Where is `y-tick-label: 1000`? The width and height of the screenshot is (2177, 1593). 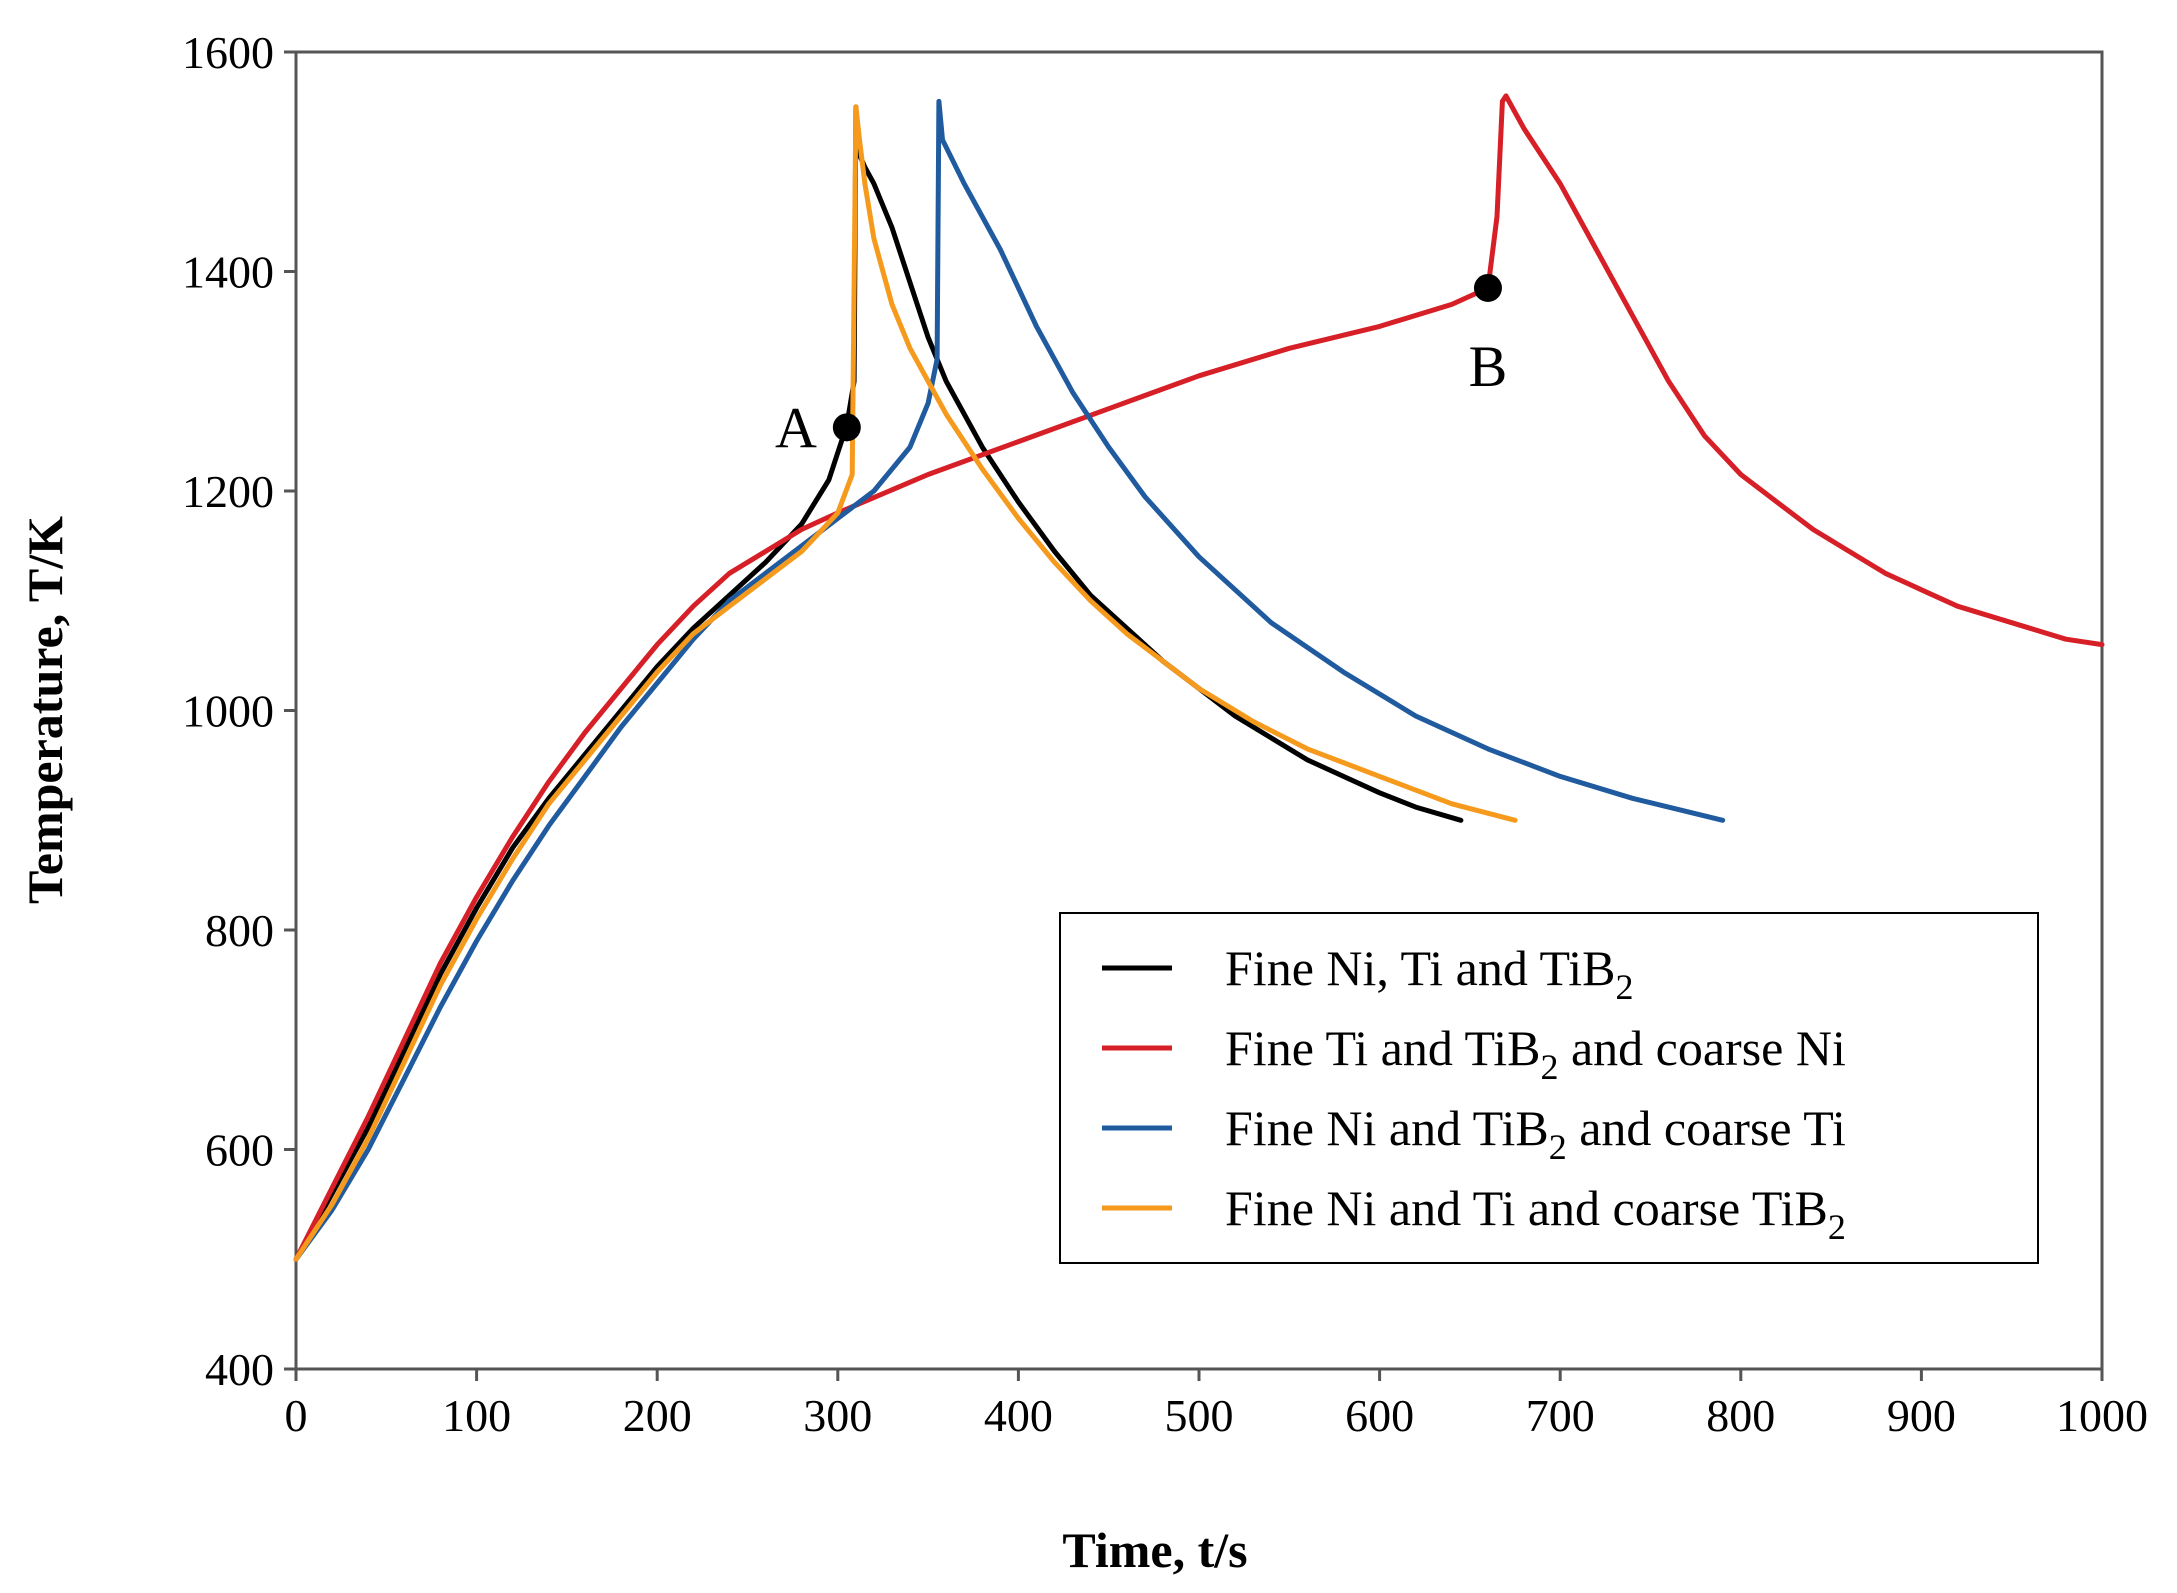 y-tick-label: 1000 is located at coordinates (228, 711).